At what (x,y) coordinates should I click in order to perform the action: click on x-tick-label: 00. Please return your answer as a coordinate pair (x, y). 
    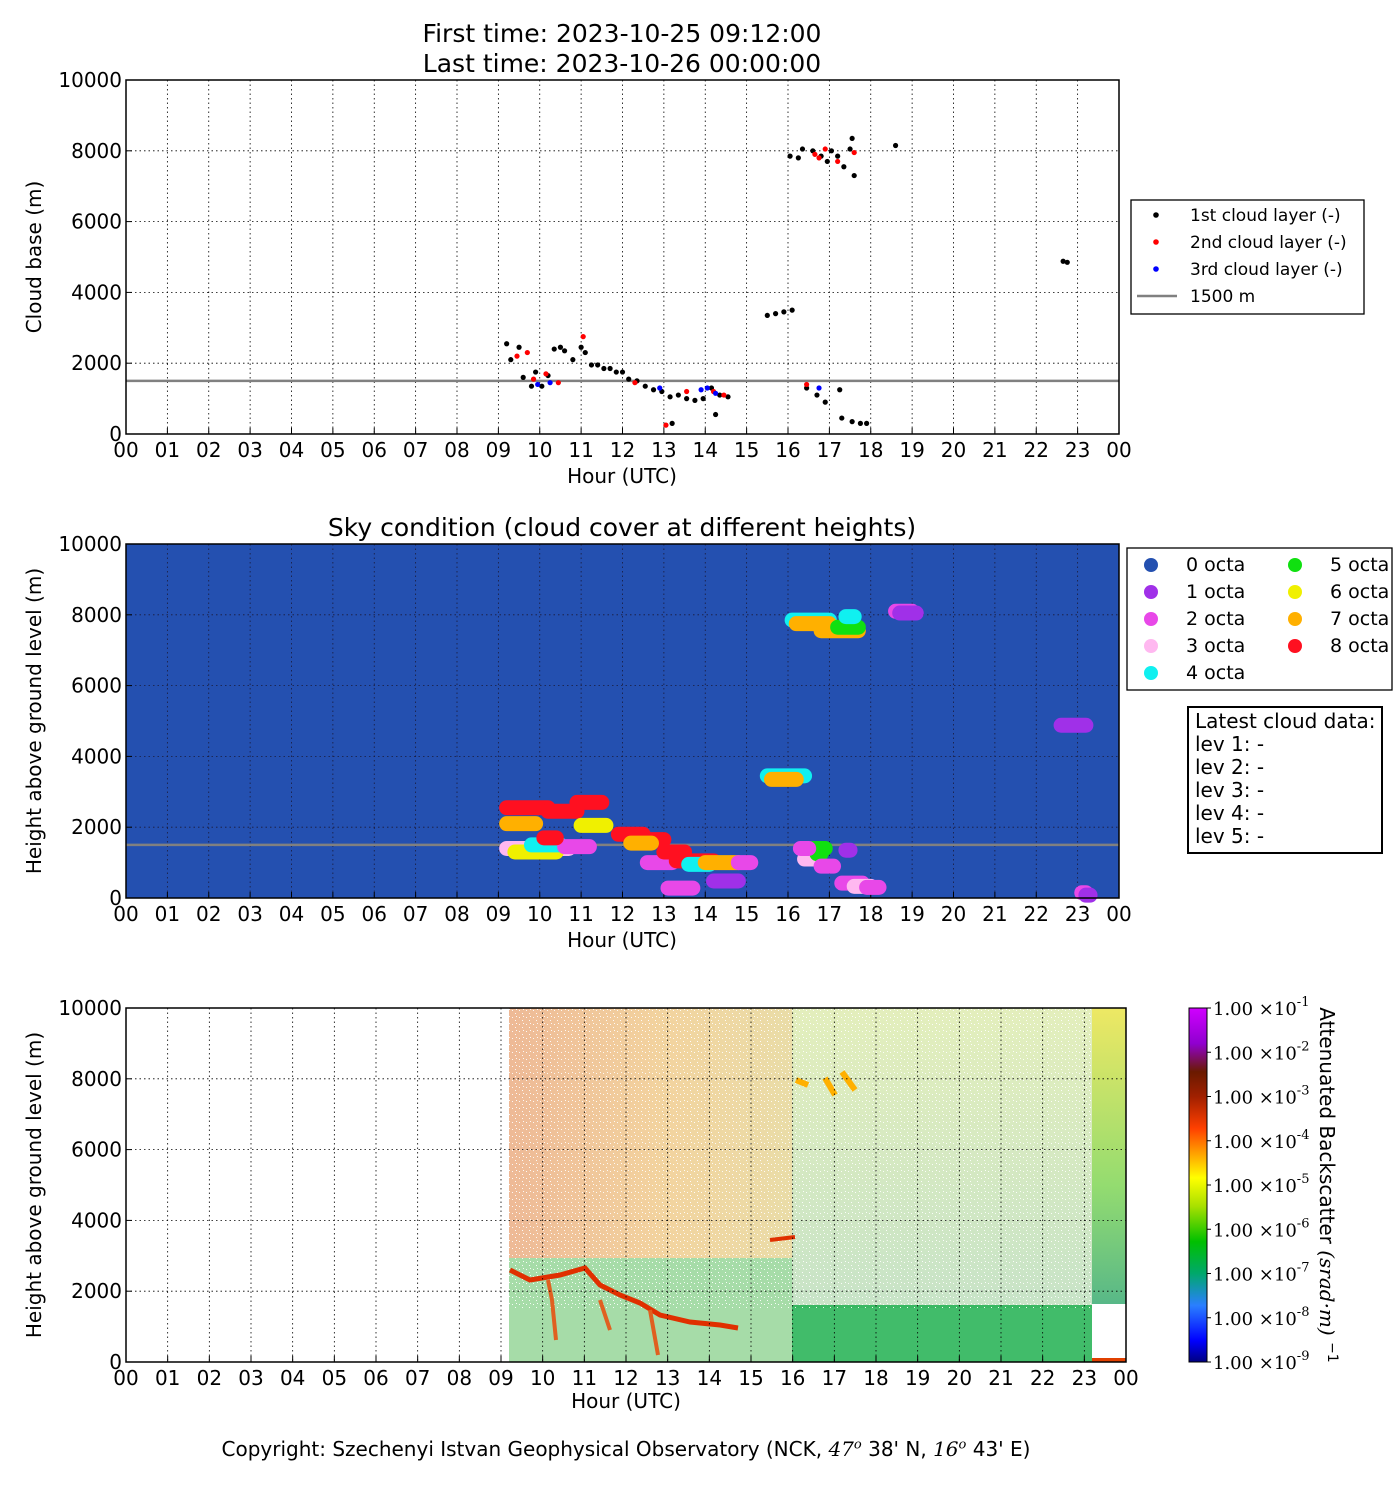
    Looking at the image, I should click on (125, 1378).